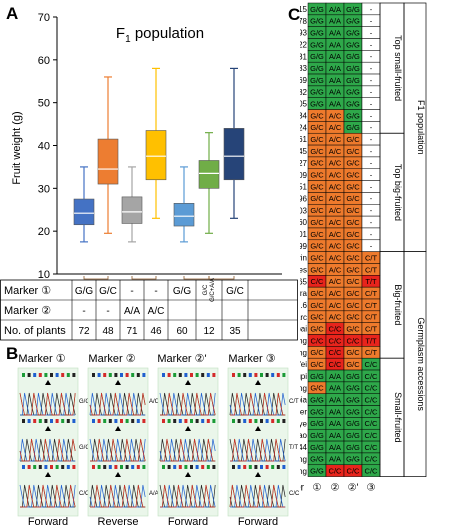 Image resolution: width=474 pixels, height=525 pixels. Describe the element at coordinates (371, 488) in the screenshot. I see `footer-marker: ③` at that location.